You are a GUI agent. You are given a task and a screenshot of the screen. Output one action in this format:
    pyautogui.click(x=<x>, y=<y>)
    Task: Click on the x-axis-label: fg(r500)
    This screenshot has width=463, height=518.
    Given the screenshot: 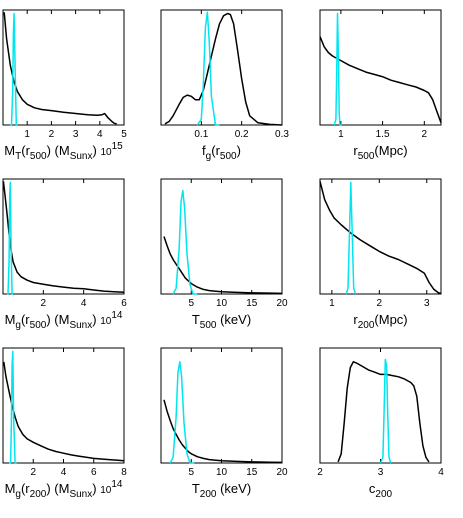 What is the action you would take?
    pyautogui.click(x=221, y=152)
    